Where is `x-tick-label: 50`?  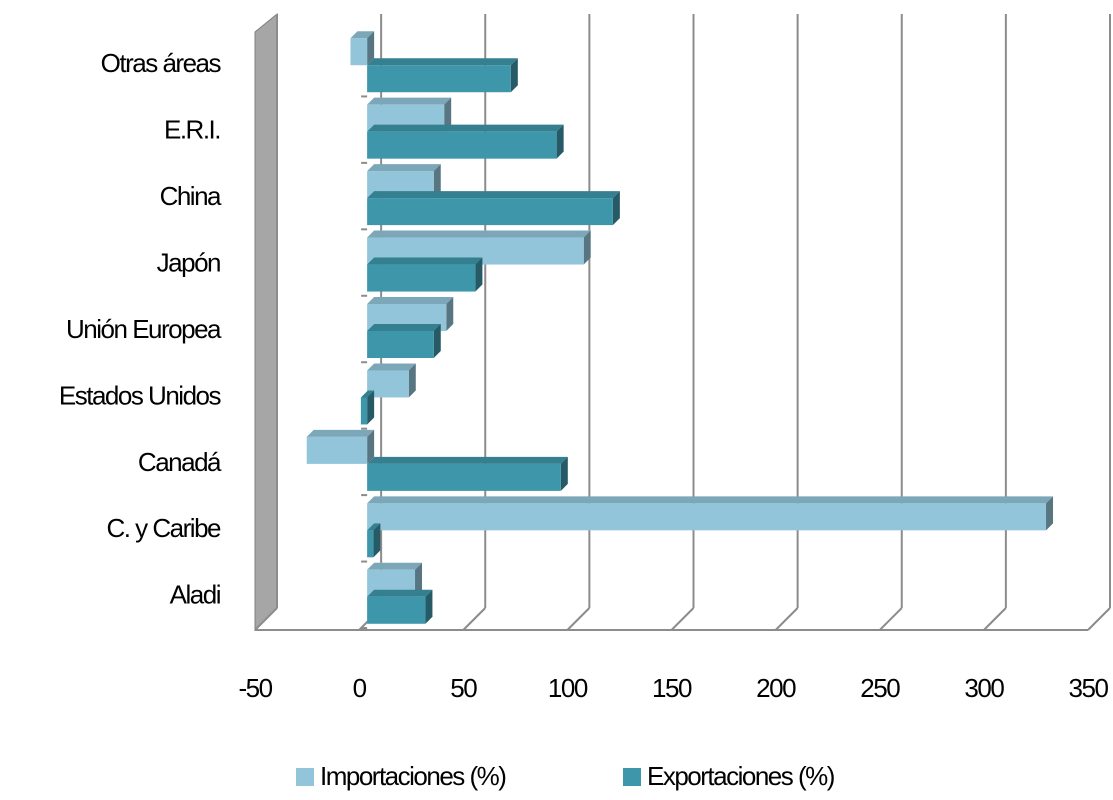
x-tick-label: 50 is located at coordinates (463, 688).